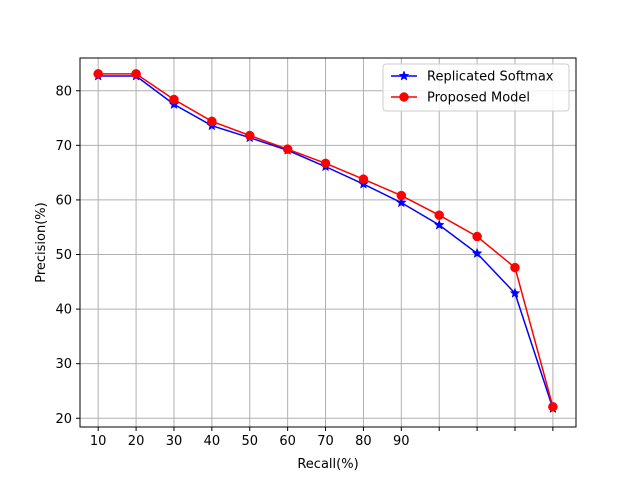 The height and width of the screenshot is (480, 640). I want to click on y-axis: 20 30 40 50 60 70 80, so click(67, 255).